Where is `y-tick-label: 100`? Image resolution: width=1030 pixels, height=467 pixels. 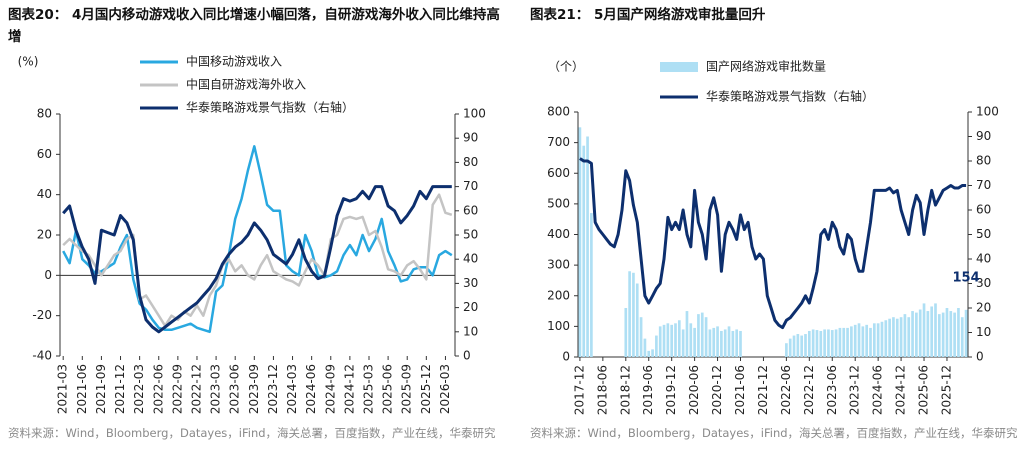
y-tick-label: 100 is located at coordinates (558, 326).